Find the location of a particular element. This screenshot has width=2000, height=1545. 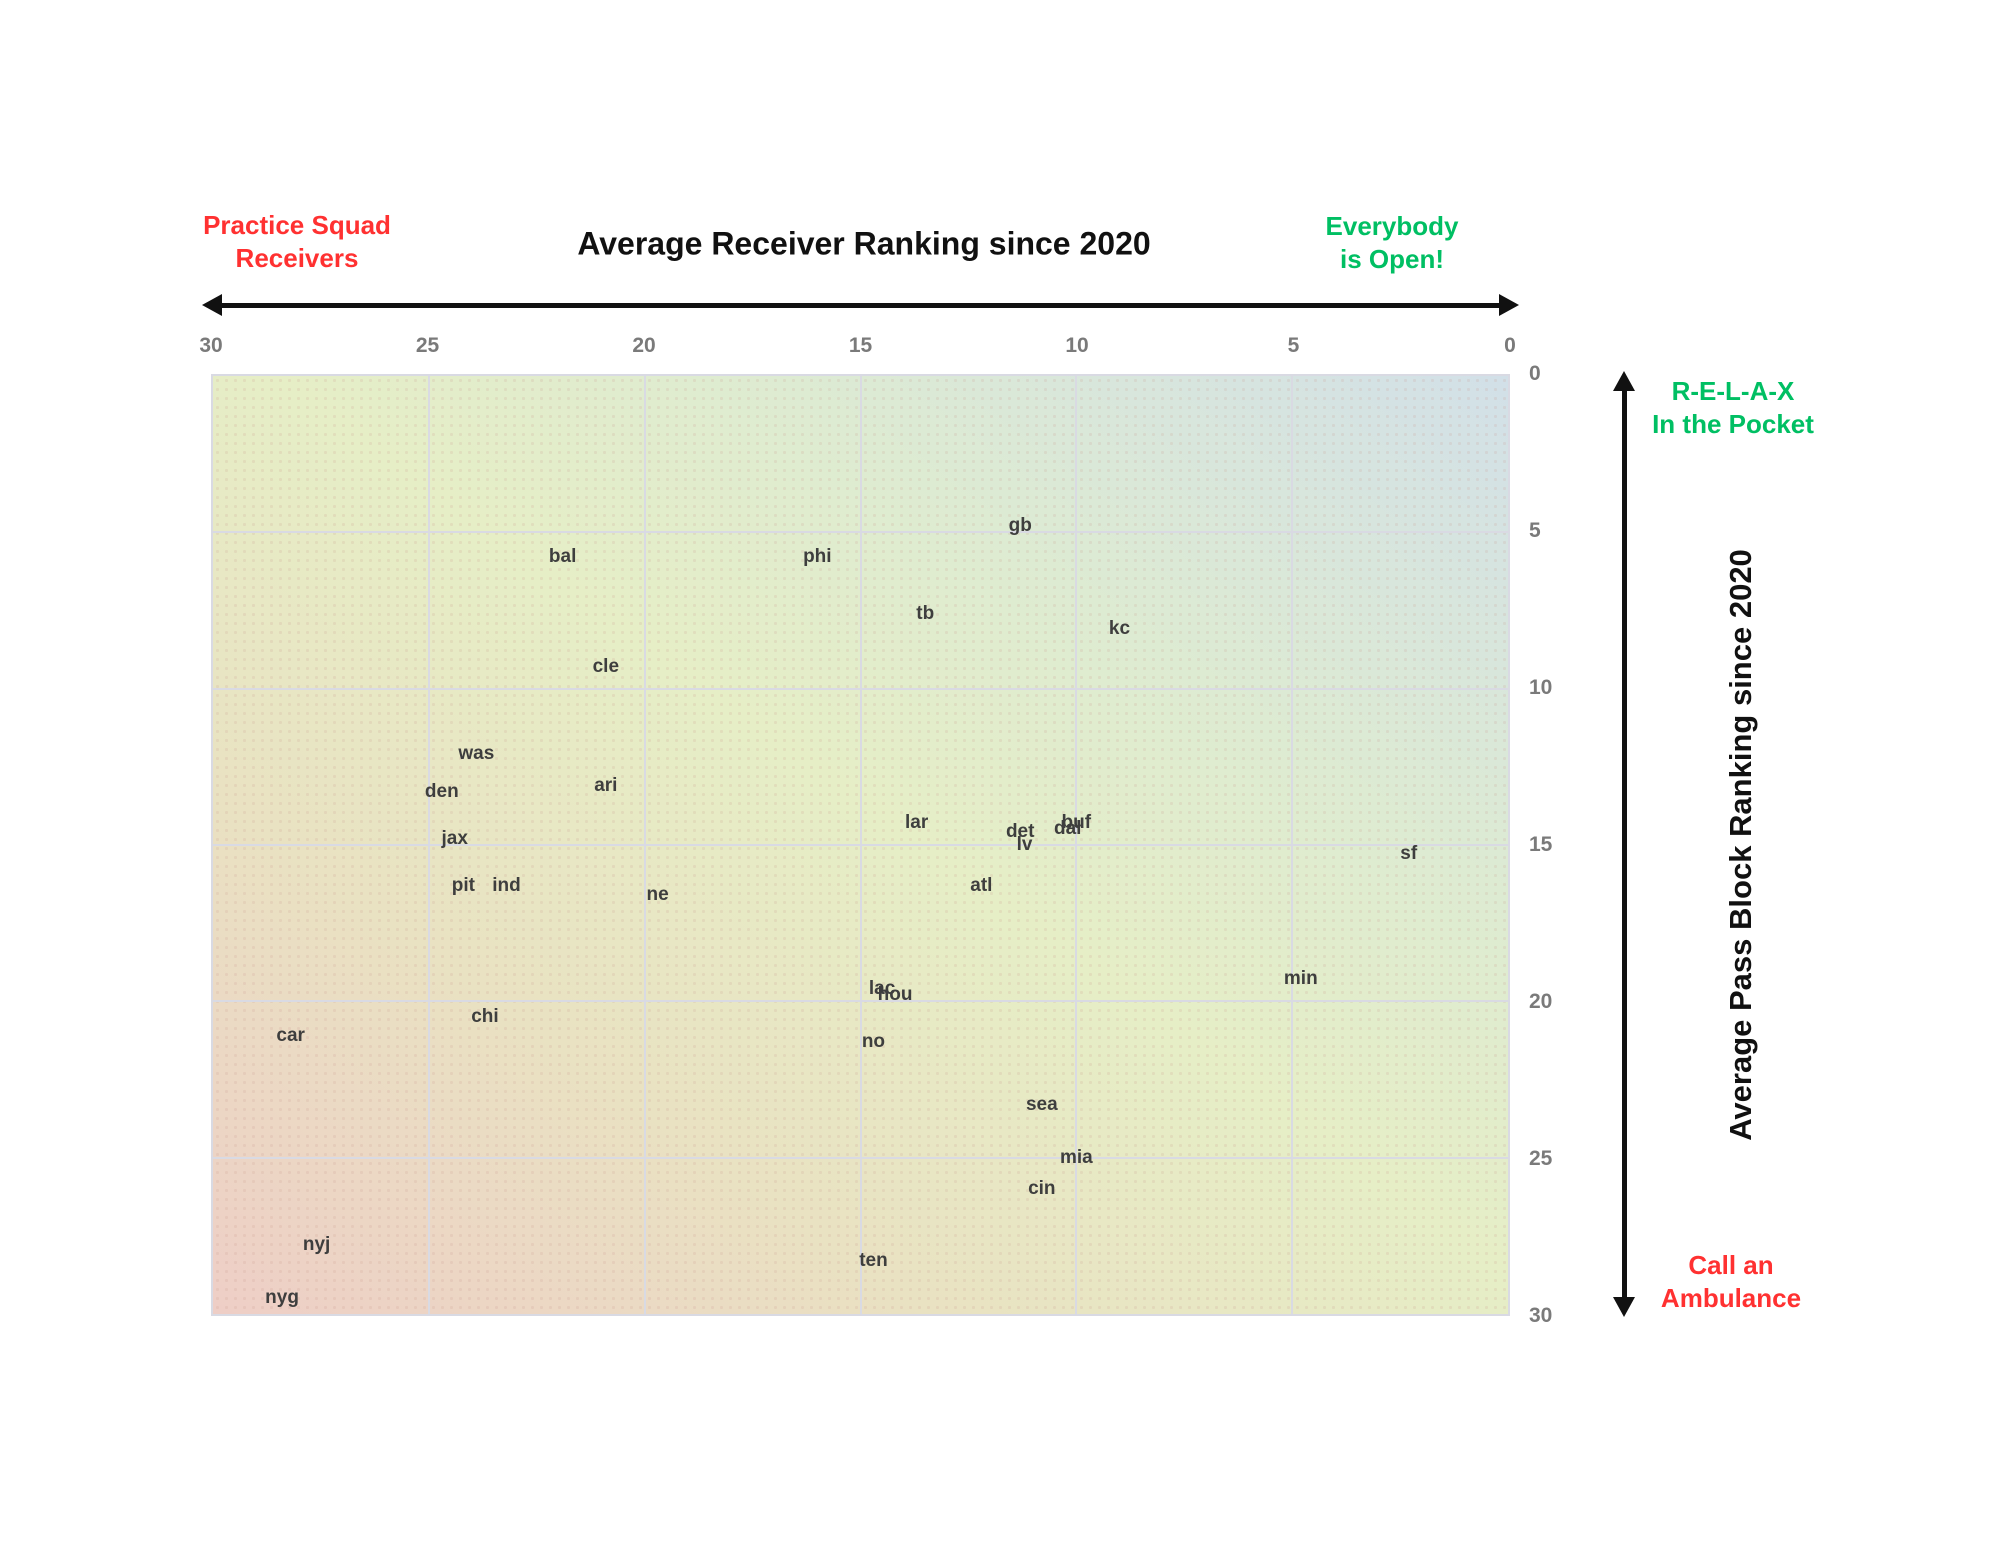

annotation-relax-in-the-pocket: R-E-L-A-X In the Pocket is located at coordinates (1733, 407).